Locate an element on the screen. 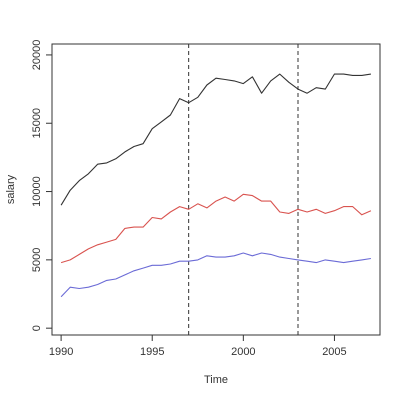 The width and height of the screenshot is (400, 400). x-tick-label: 1990 is located at coordinates (61, 352).